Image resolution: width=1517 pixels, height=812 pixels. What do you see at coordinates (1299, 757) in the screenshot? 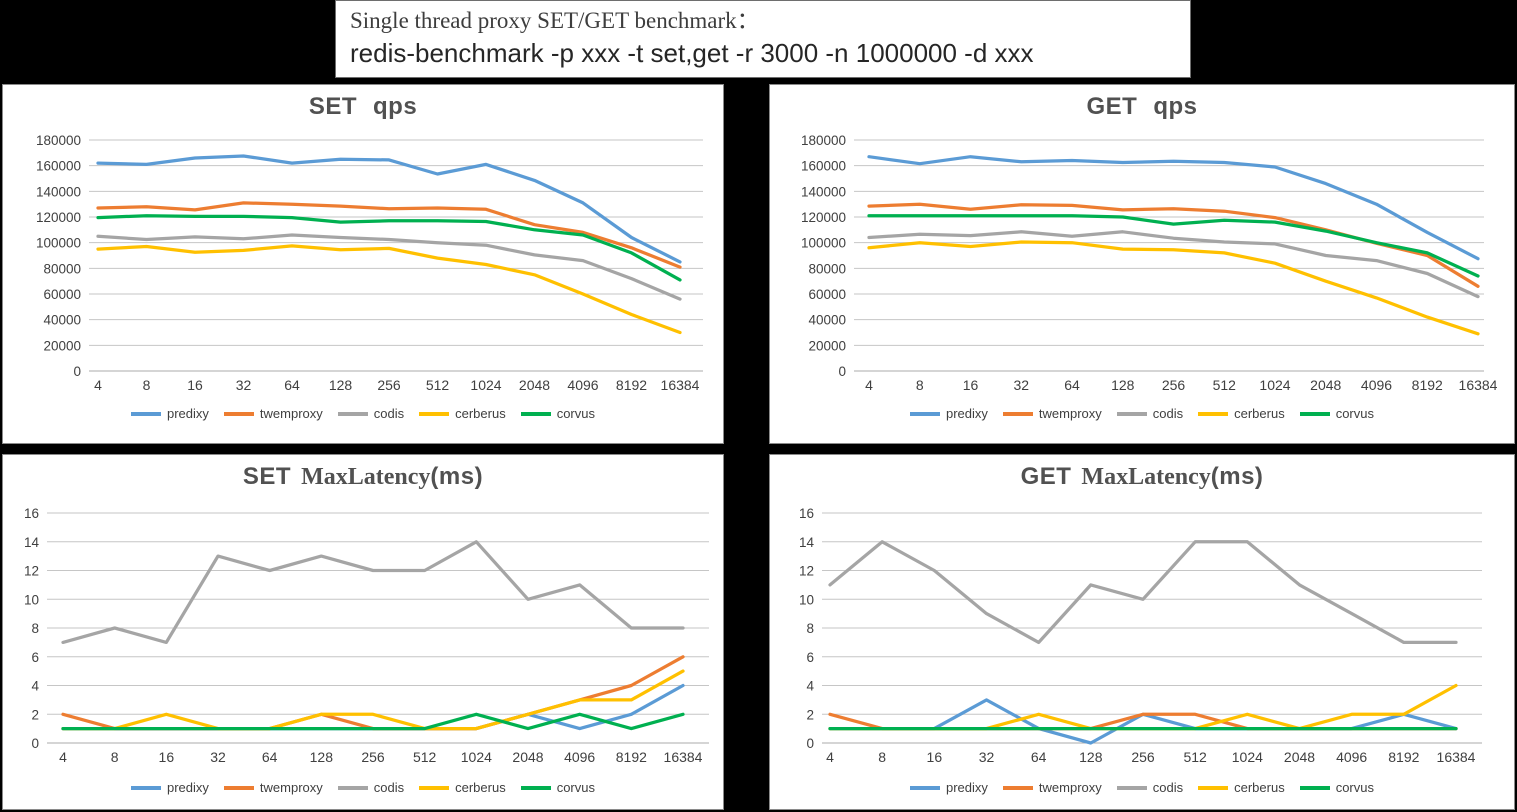
I see `x-tick-label: 2048` at bounding box center [1299, 757].